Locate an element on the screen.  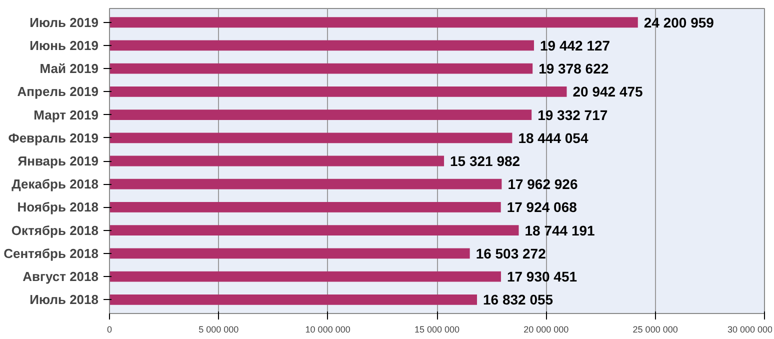
y-tick-label: Февраль 2019 is located at coordinates (53, 138).